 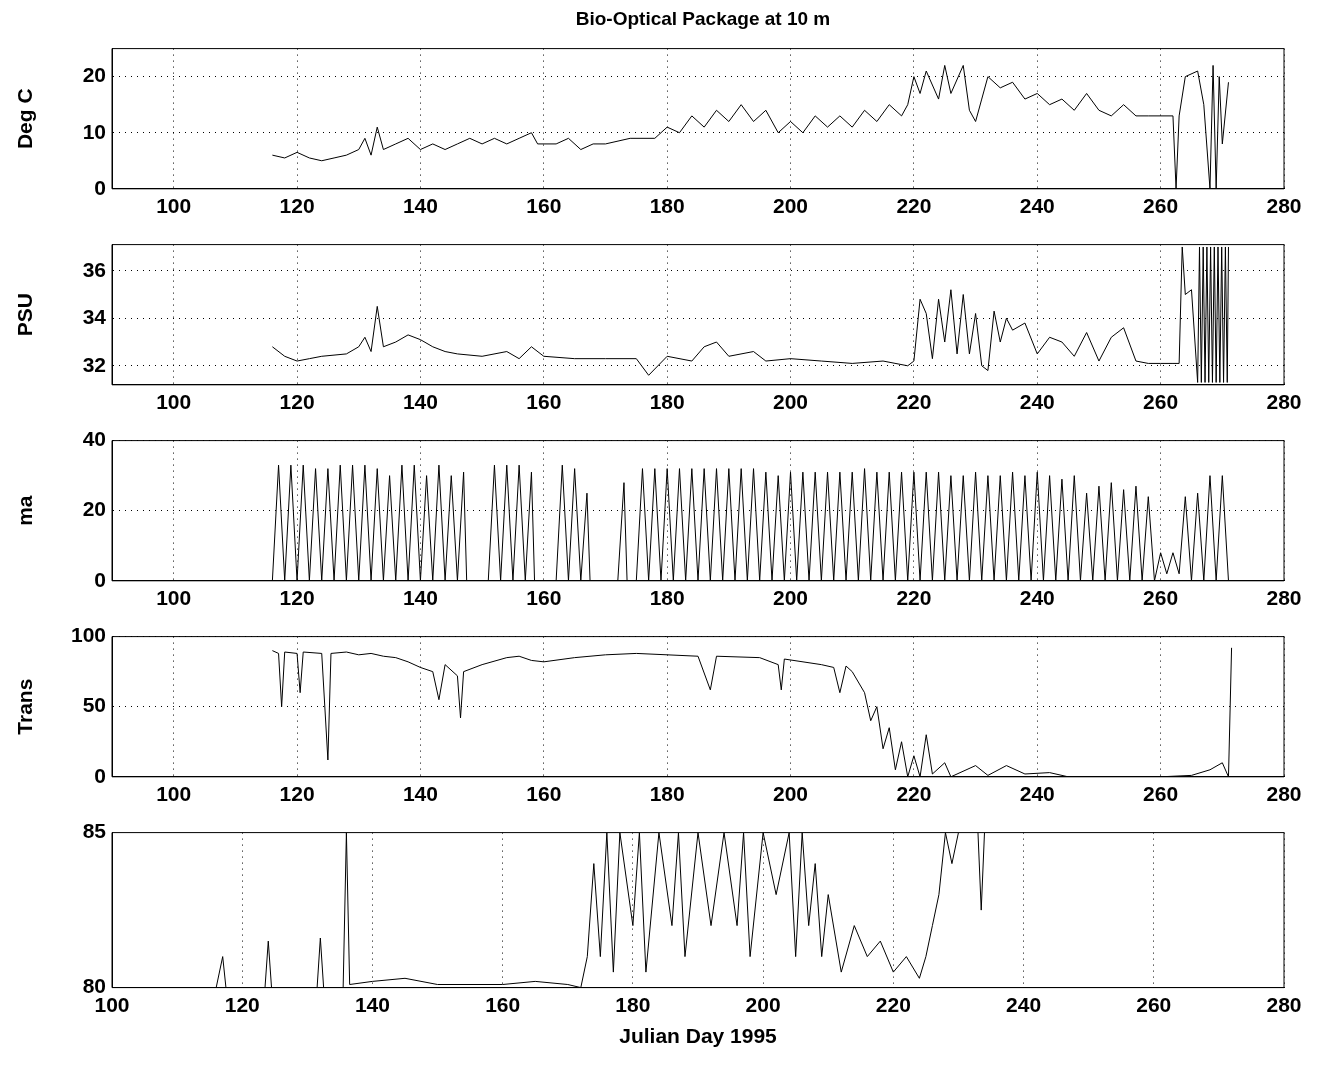 What do you see at coordinates (94, 986) in the screenshot?
I see `y-tick-label: 80` at bounding box center [94, 986].